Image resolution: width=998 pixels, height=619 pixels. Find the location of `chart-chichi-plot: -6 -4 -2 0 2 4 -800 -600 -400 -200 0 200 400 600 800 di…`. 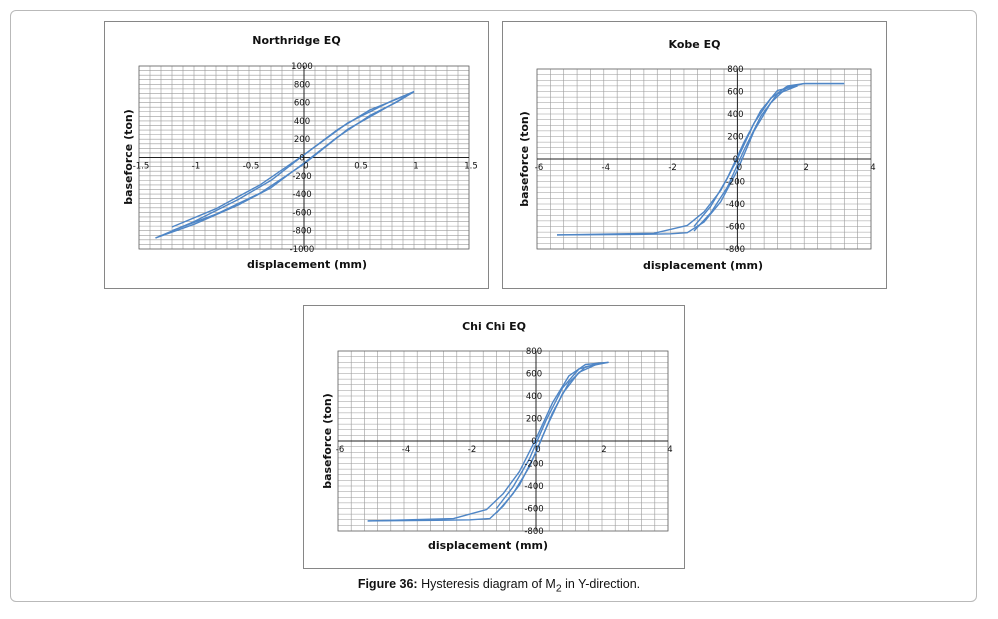

chart-chichi-plot: -6 -4 -2 0 2 4 -800 -600 -400 -200 0 200 400 600 800 di… is located at coordinates (497, 449).